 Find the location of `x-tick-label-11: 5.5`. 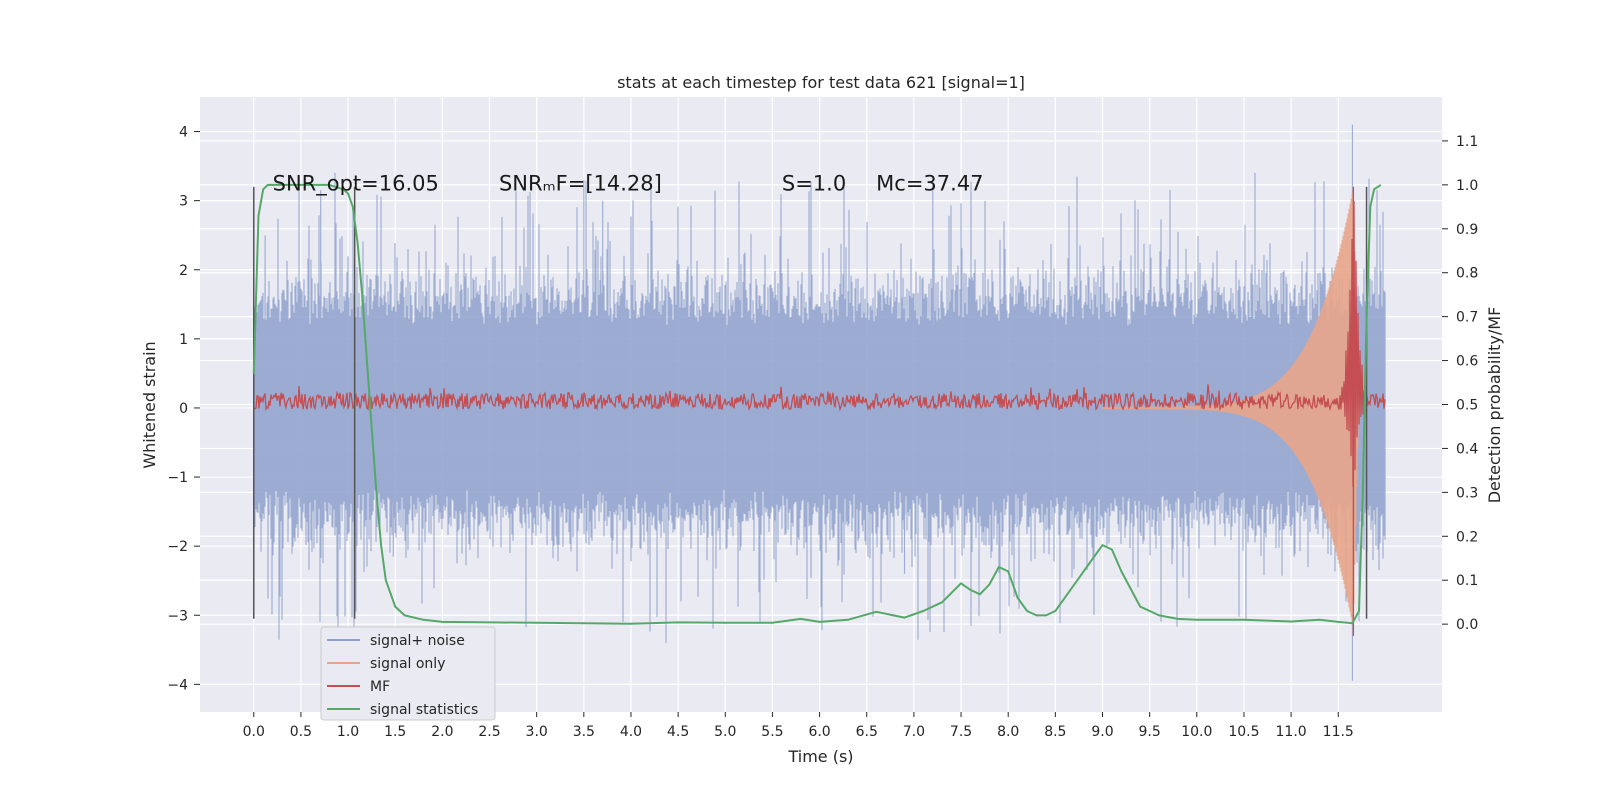

x-tick-label-11: 5.5 is located at coordinates (772, 732).